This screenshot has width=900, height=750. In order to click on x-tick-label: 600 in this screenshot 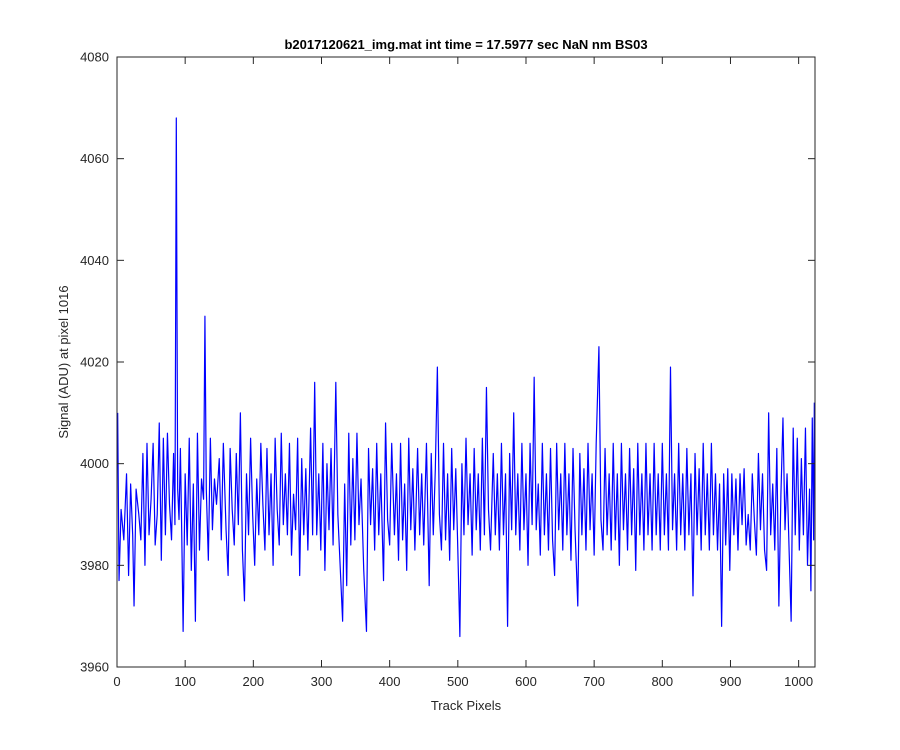, I will do `click(526, 681)`.